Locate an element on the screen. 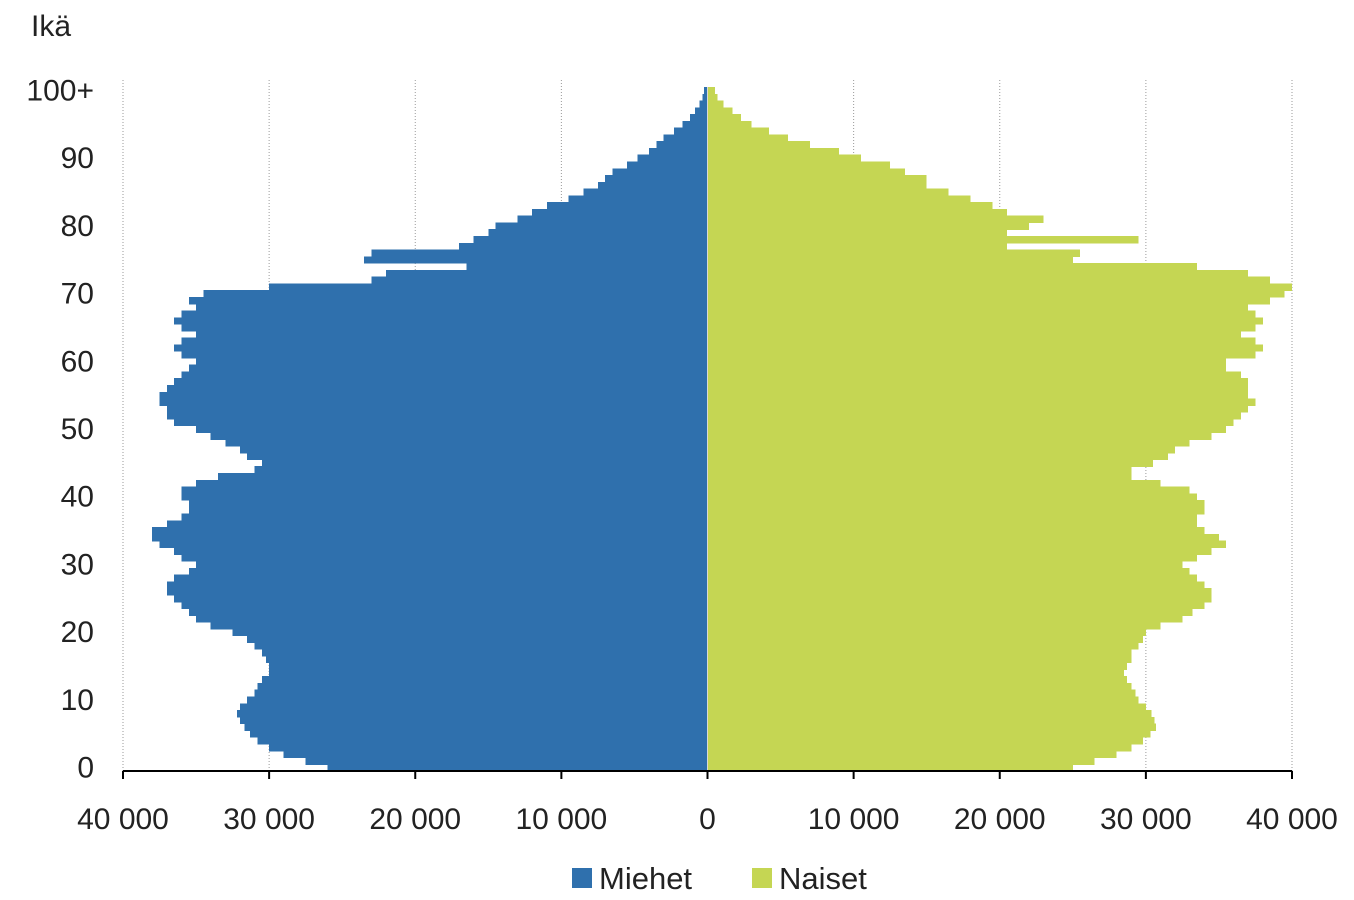 The image size is (1354, 900). y-tick-label-3: 30 is located at coordinates (77, 564).